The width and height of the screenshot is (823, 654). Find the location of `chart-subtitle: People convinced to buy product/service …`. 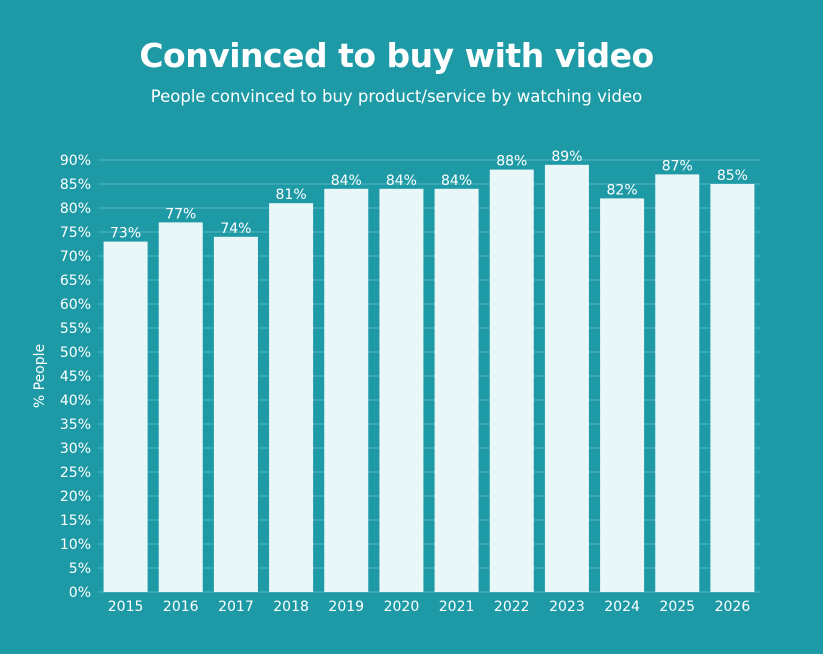

chart-subtitle: People convinced to buy product/service … is located at coordinates (396, 96).